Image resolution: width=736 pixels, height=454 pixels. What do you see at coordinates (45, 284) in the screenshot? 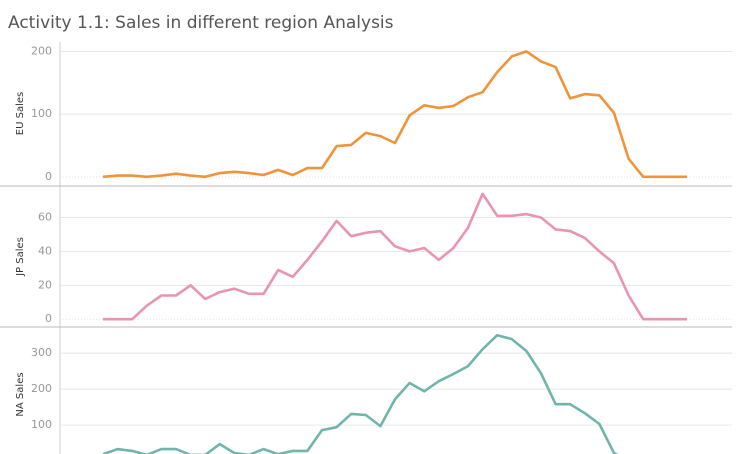
I see `y-tick-label: 20` at bounding box center [45, 284].